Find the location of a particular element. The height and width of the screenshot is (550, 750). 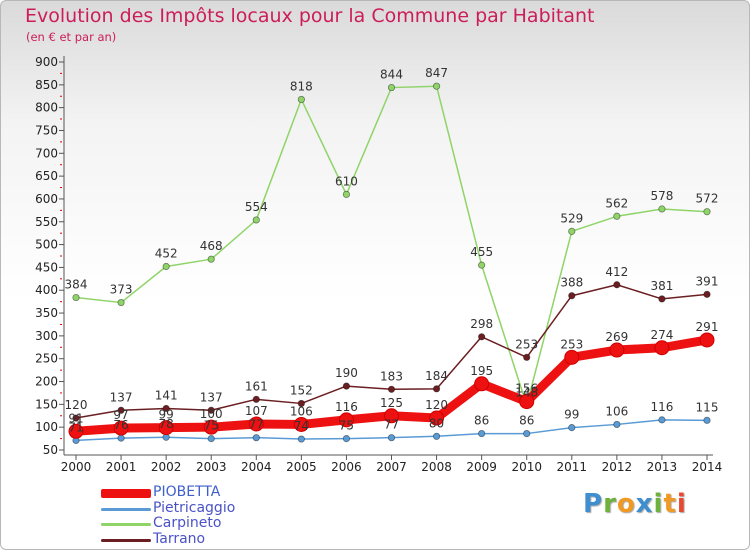

data-label-tarrano: 381 is located at coordinates (661, 286).